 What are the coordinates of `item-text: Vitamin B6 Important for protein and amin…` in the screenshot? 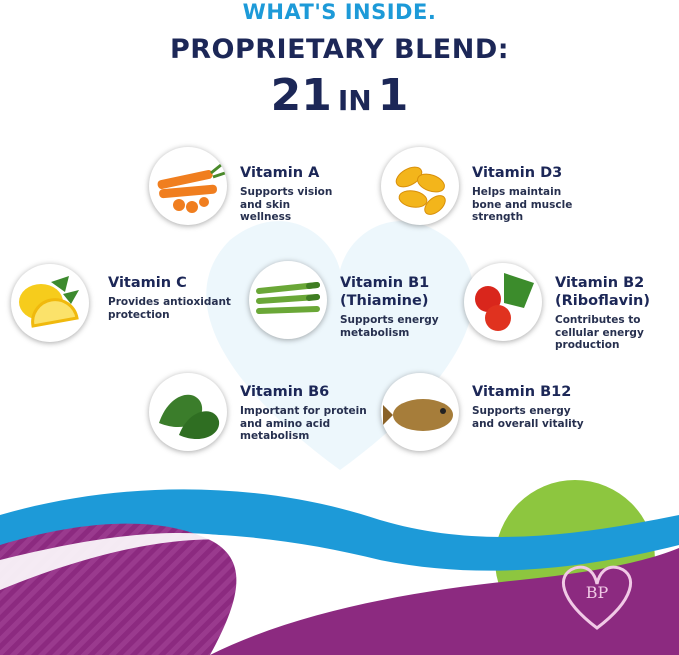 It's located at (305, 413).